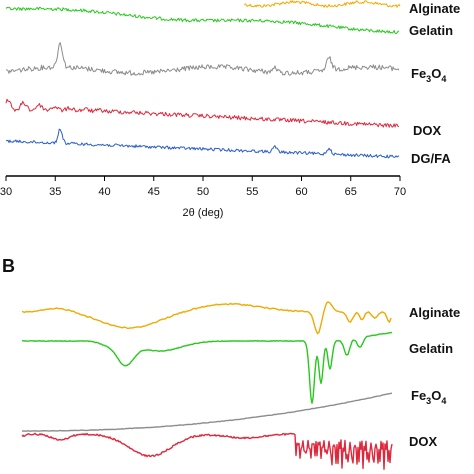  What do you see at coordinates (434, 312) in the screenshot?
I see `label-alginate-b: Alginate` at bounding box center [434, 312].